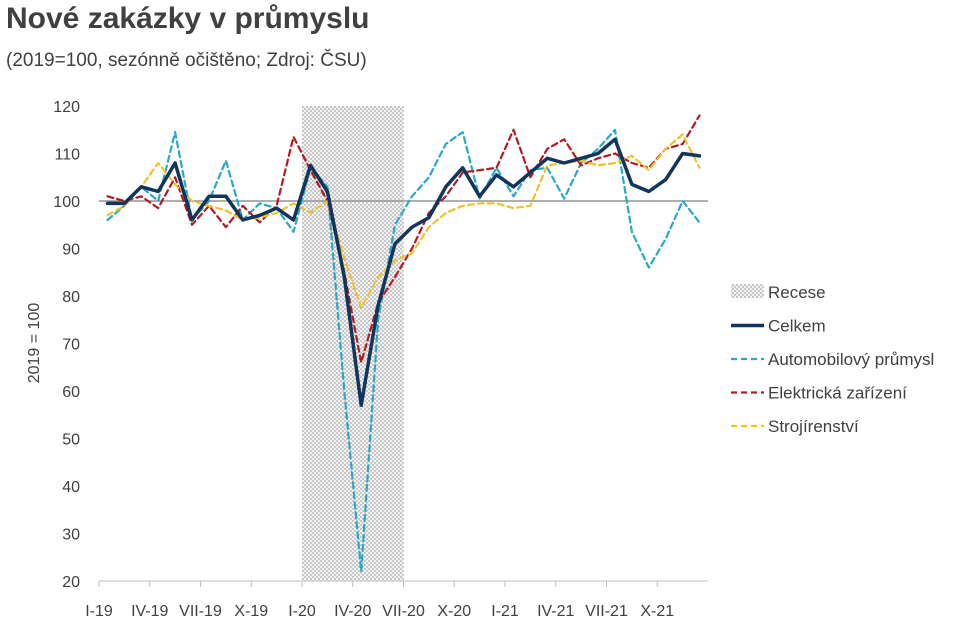 The height and width of the screenshot is (631, 977). What do you see at coordinates (555, 611) in the screenshot?
I see `x-tick-label: IV-21` at bounding box center [555, 611].